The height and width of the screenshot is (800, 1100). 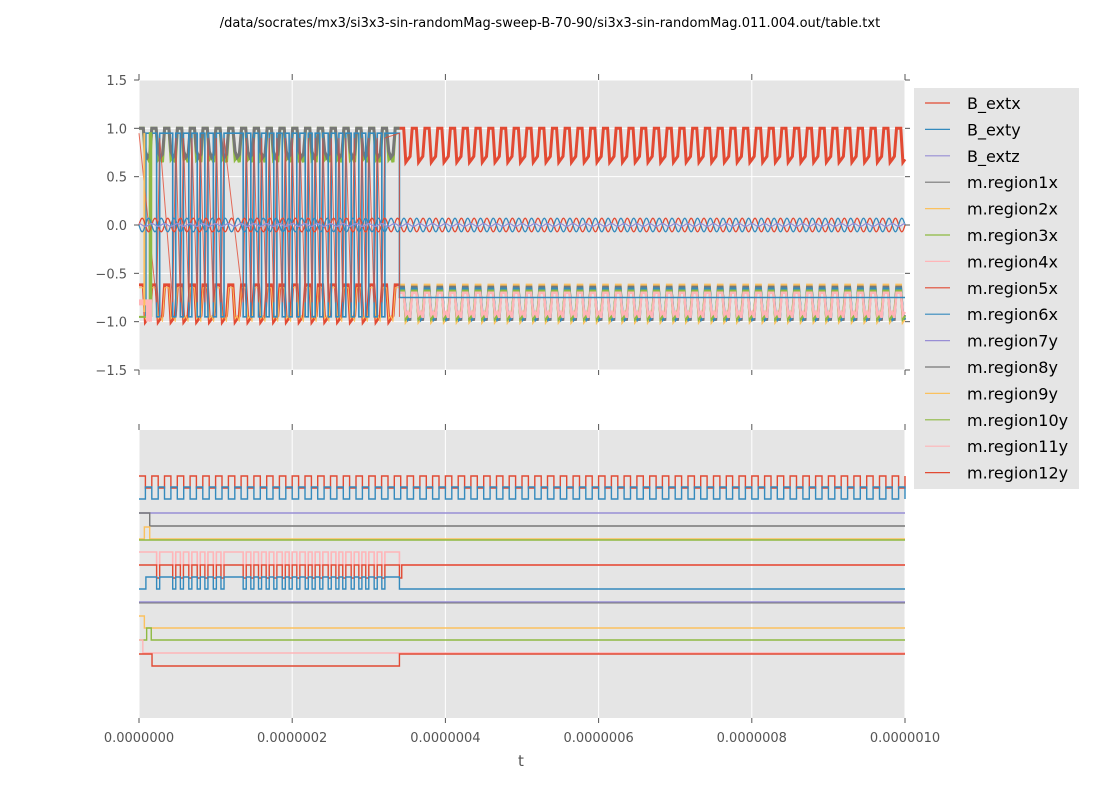 What do you see at coordinates (116, 81) in the screenshot?
I see `y-tick-label: 1.5` at bounding box center [116, 81].